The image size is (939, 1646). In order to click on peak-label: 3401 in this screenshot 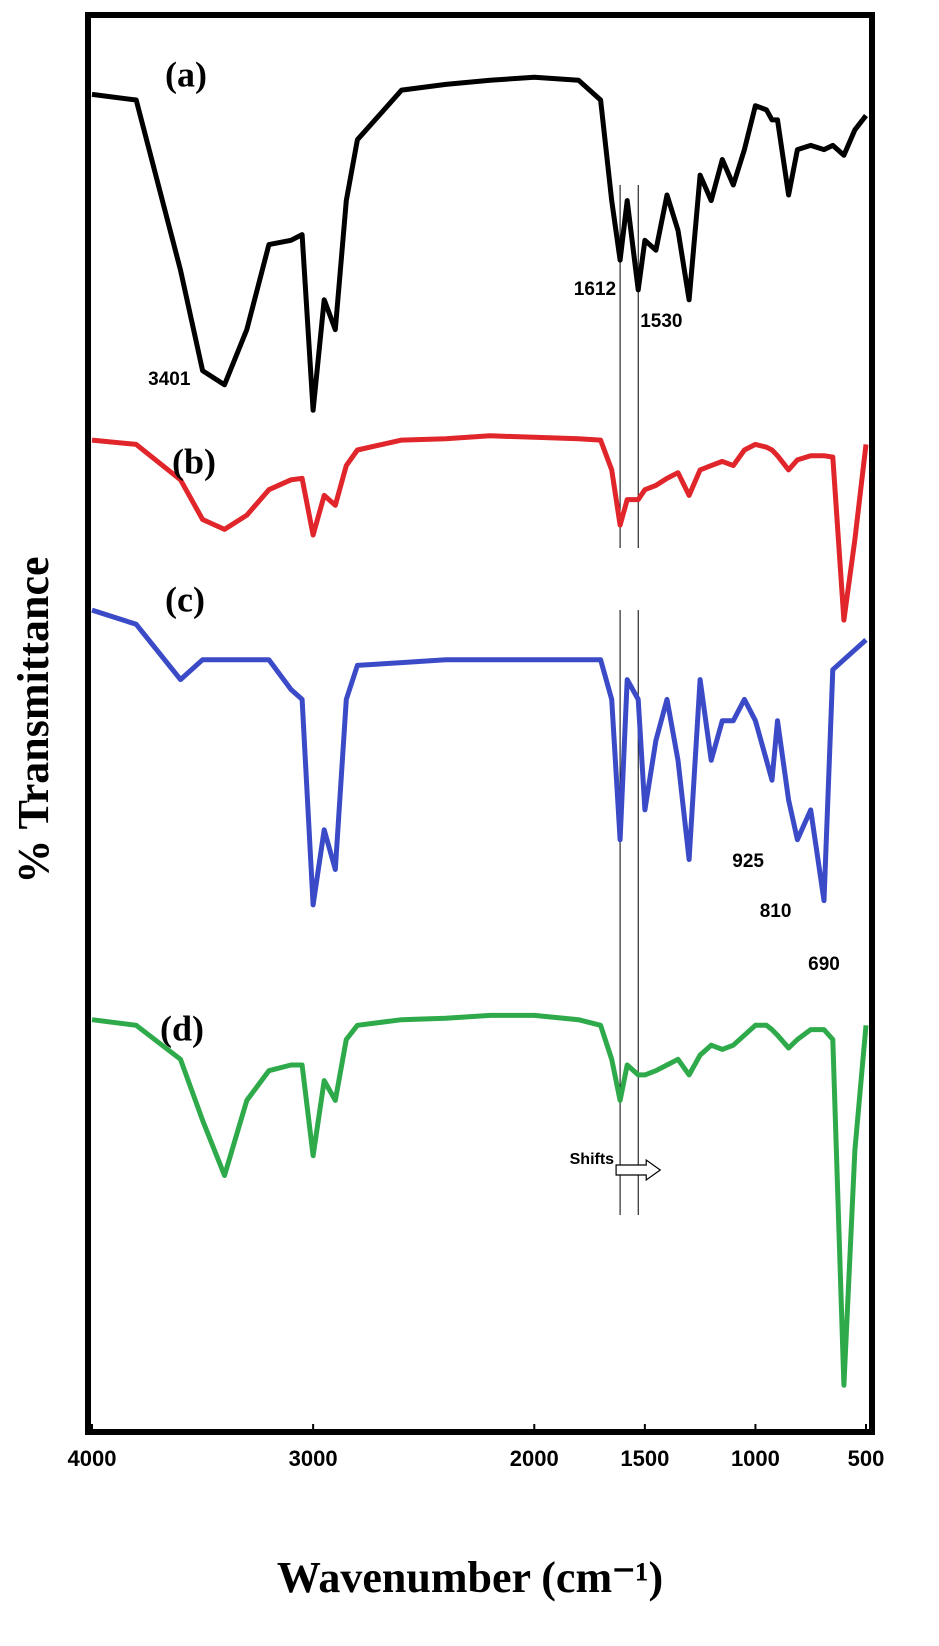, I will do `click(169, 379)`.